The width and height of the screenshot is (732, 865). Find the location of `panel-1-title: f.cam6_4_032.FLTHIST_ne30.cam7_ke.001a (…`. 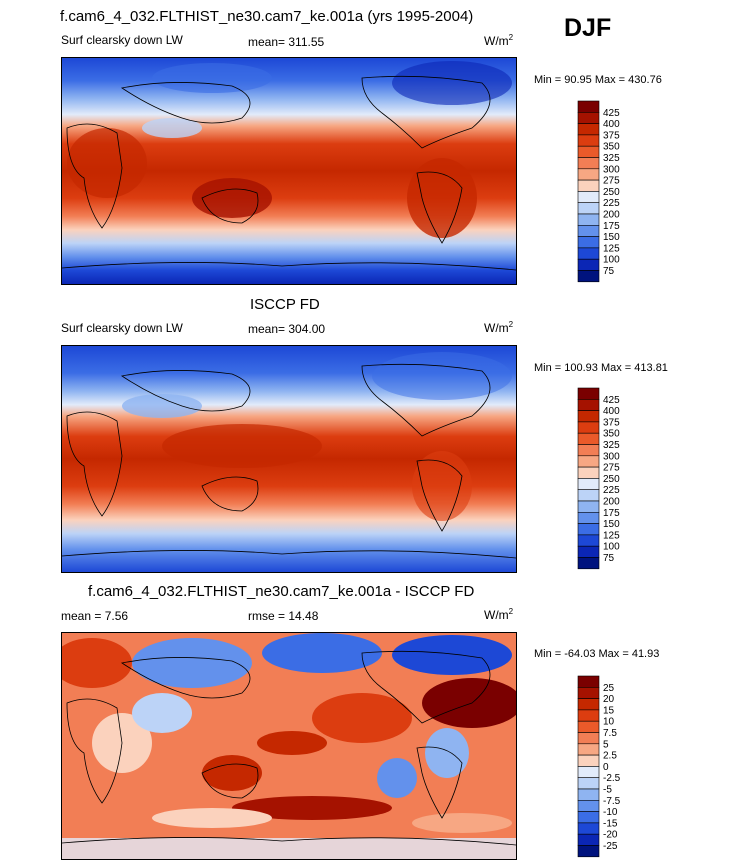

panel-1-title: f.cam6_4_032.FLTHIST_ne30.cam7_ke.001a (… is located at coordinates (267, 16).